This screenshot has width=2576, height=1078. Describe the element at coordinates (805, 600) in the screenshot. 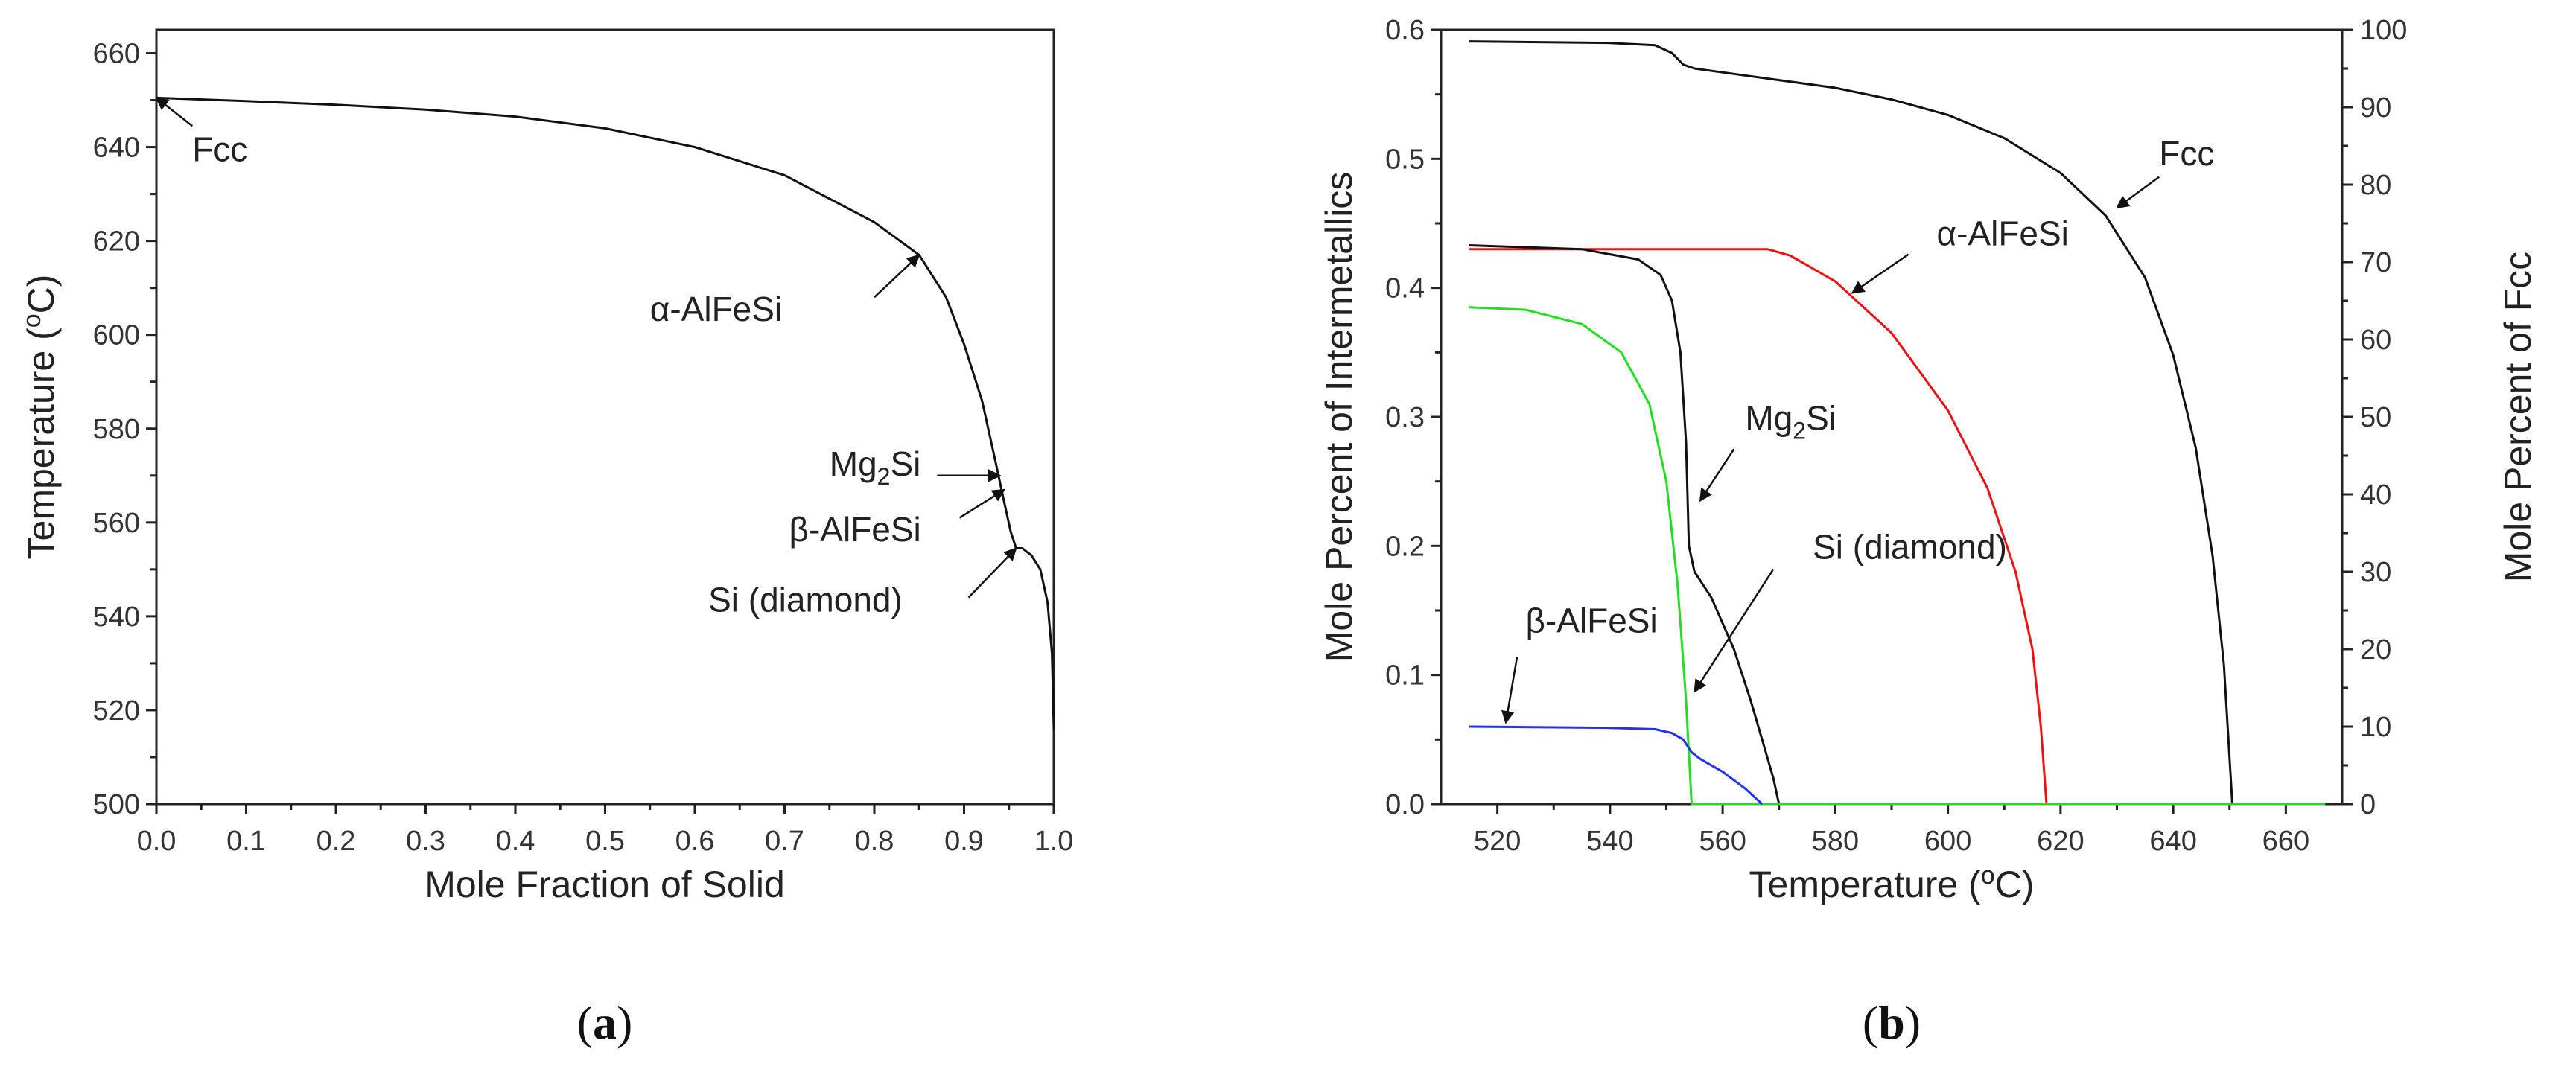

I see `a-annotation-label: Si (diamond)` at that location.